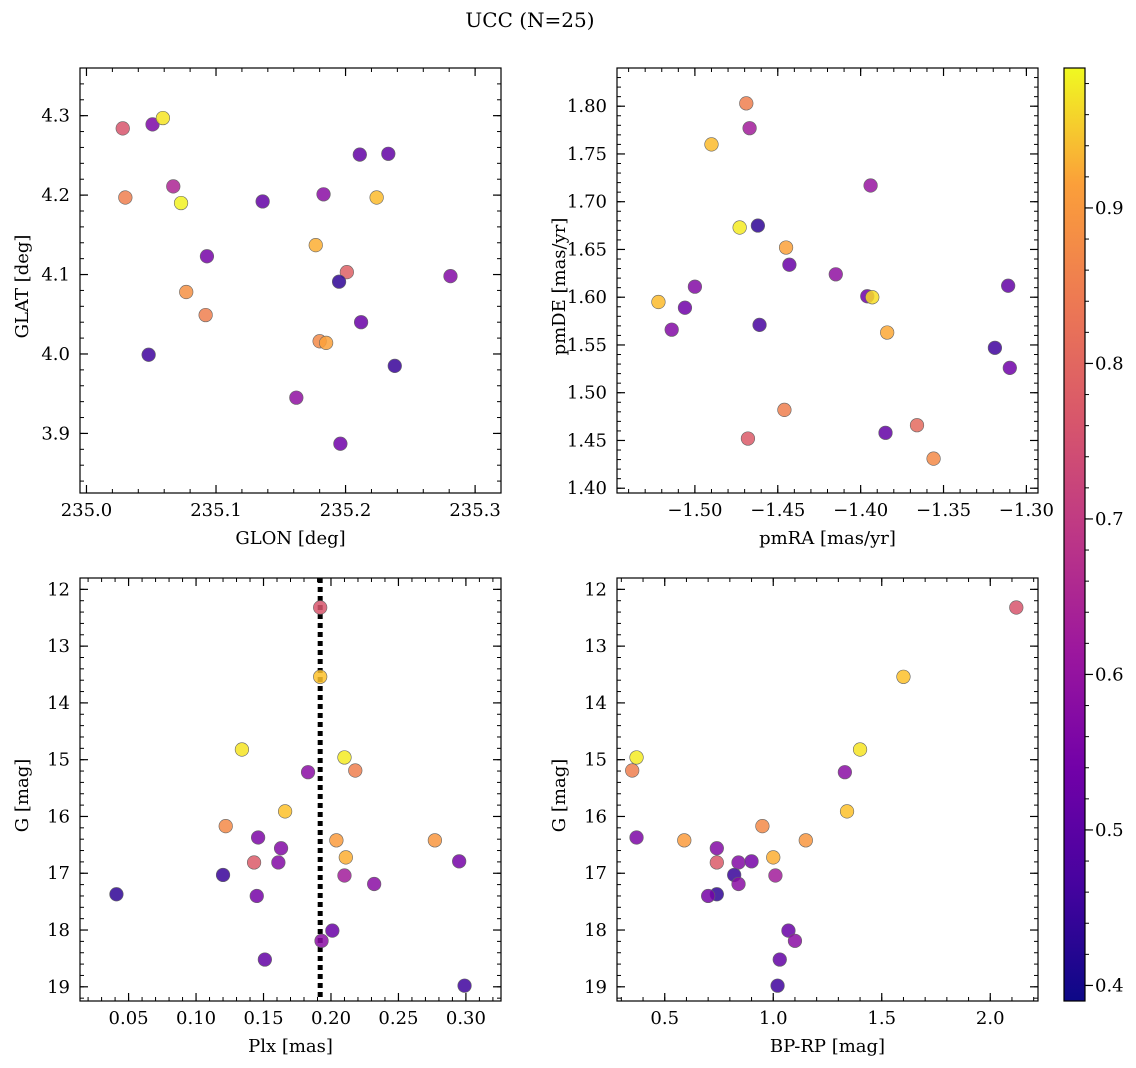  What do you see at coordinates (694, 510) in the screenshot?
I see `x-tick-label: −1.50` at bounding box center [694, 510].